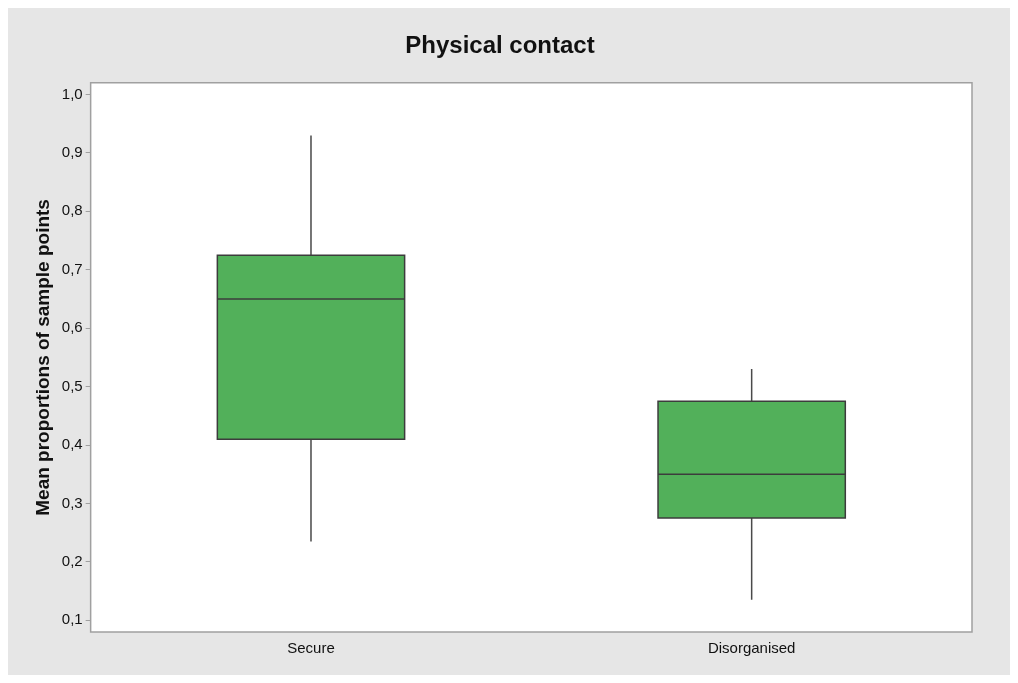  What do you see at coordinates (72, 502) in the screenshot?
I see `y-tick-label: 0,3` at bounding box center [72, 502].